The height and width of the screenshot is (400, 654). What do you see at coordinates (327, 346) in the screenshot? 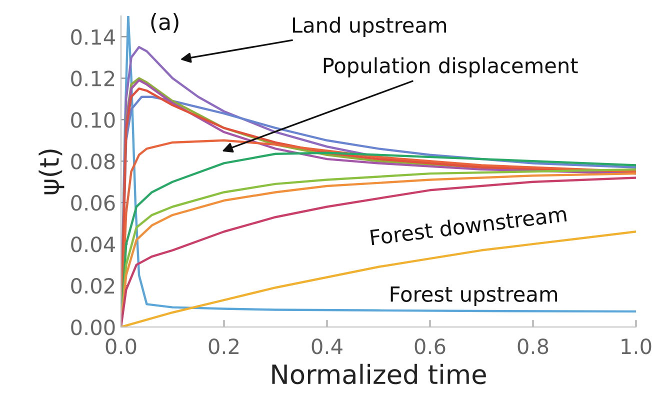
I see `x-tick-label: 0.4` at bounding box center [327, 346].